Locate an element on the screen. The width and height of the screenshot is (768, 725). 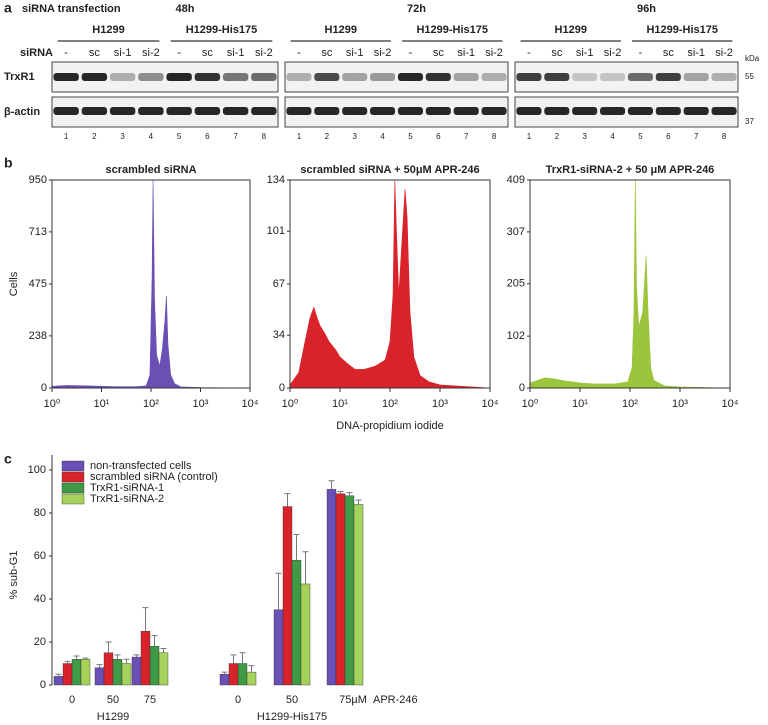
x-tick-label: 10² is located at coordinates (390, 404).